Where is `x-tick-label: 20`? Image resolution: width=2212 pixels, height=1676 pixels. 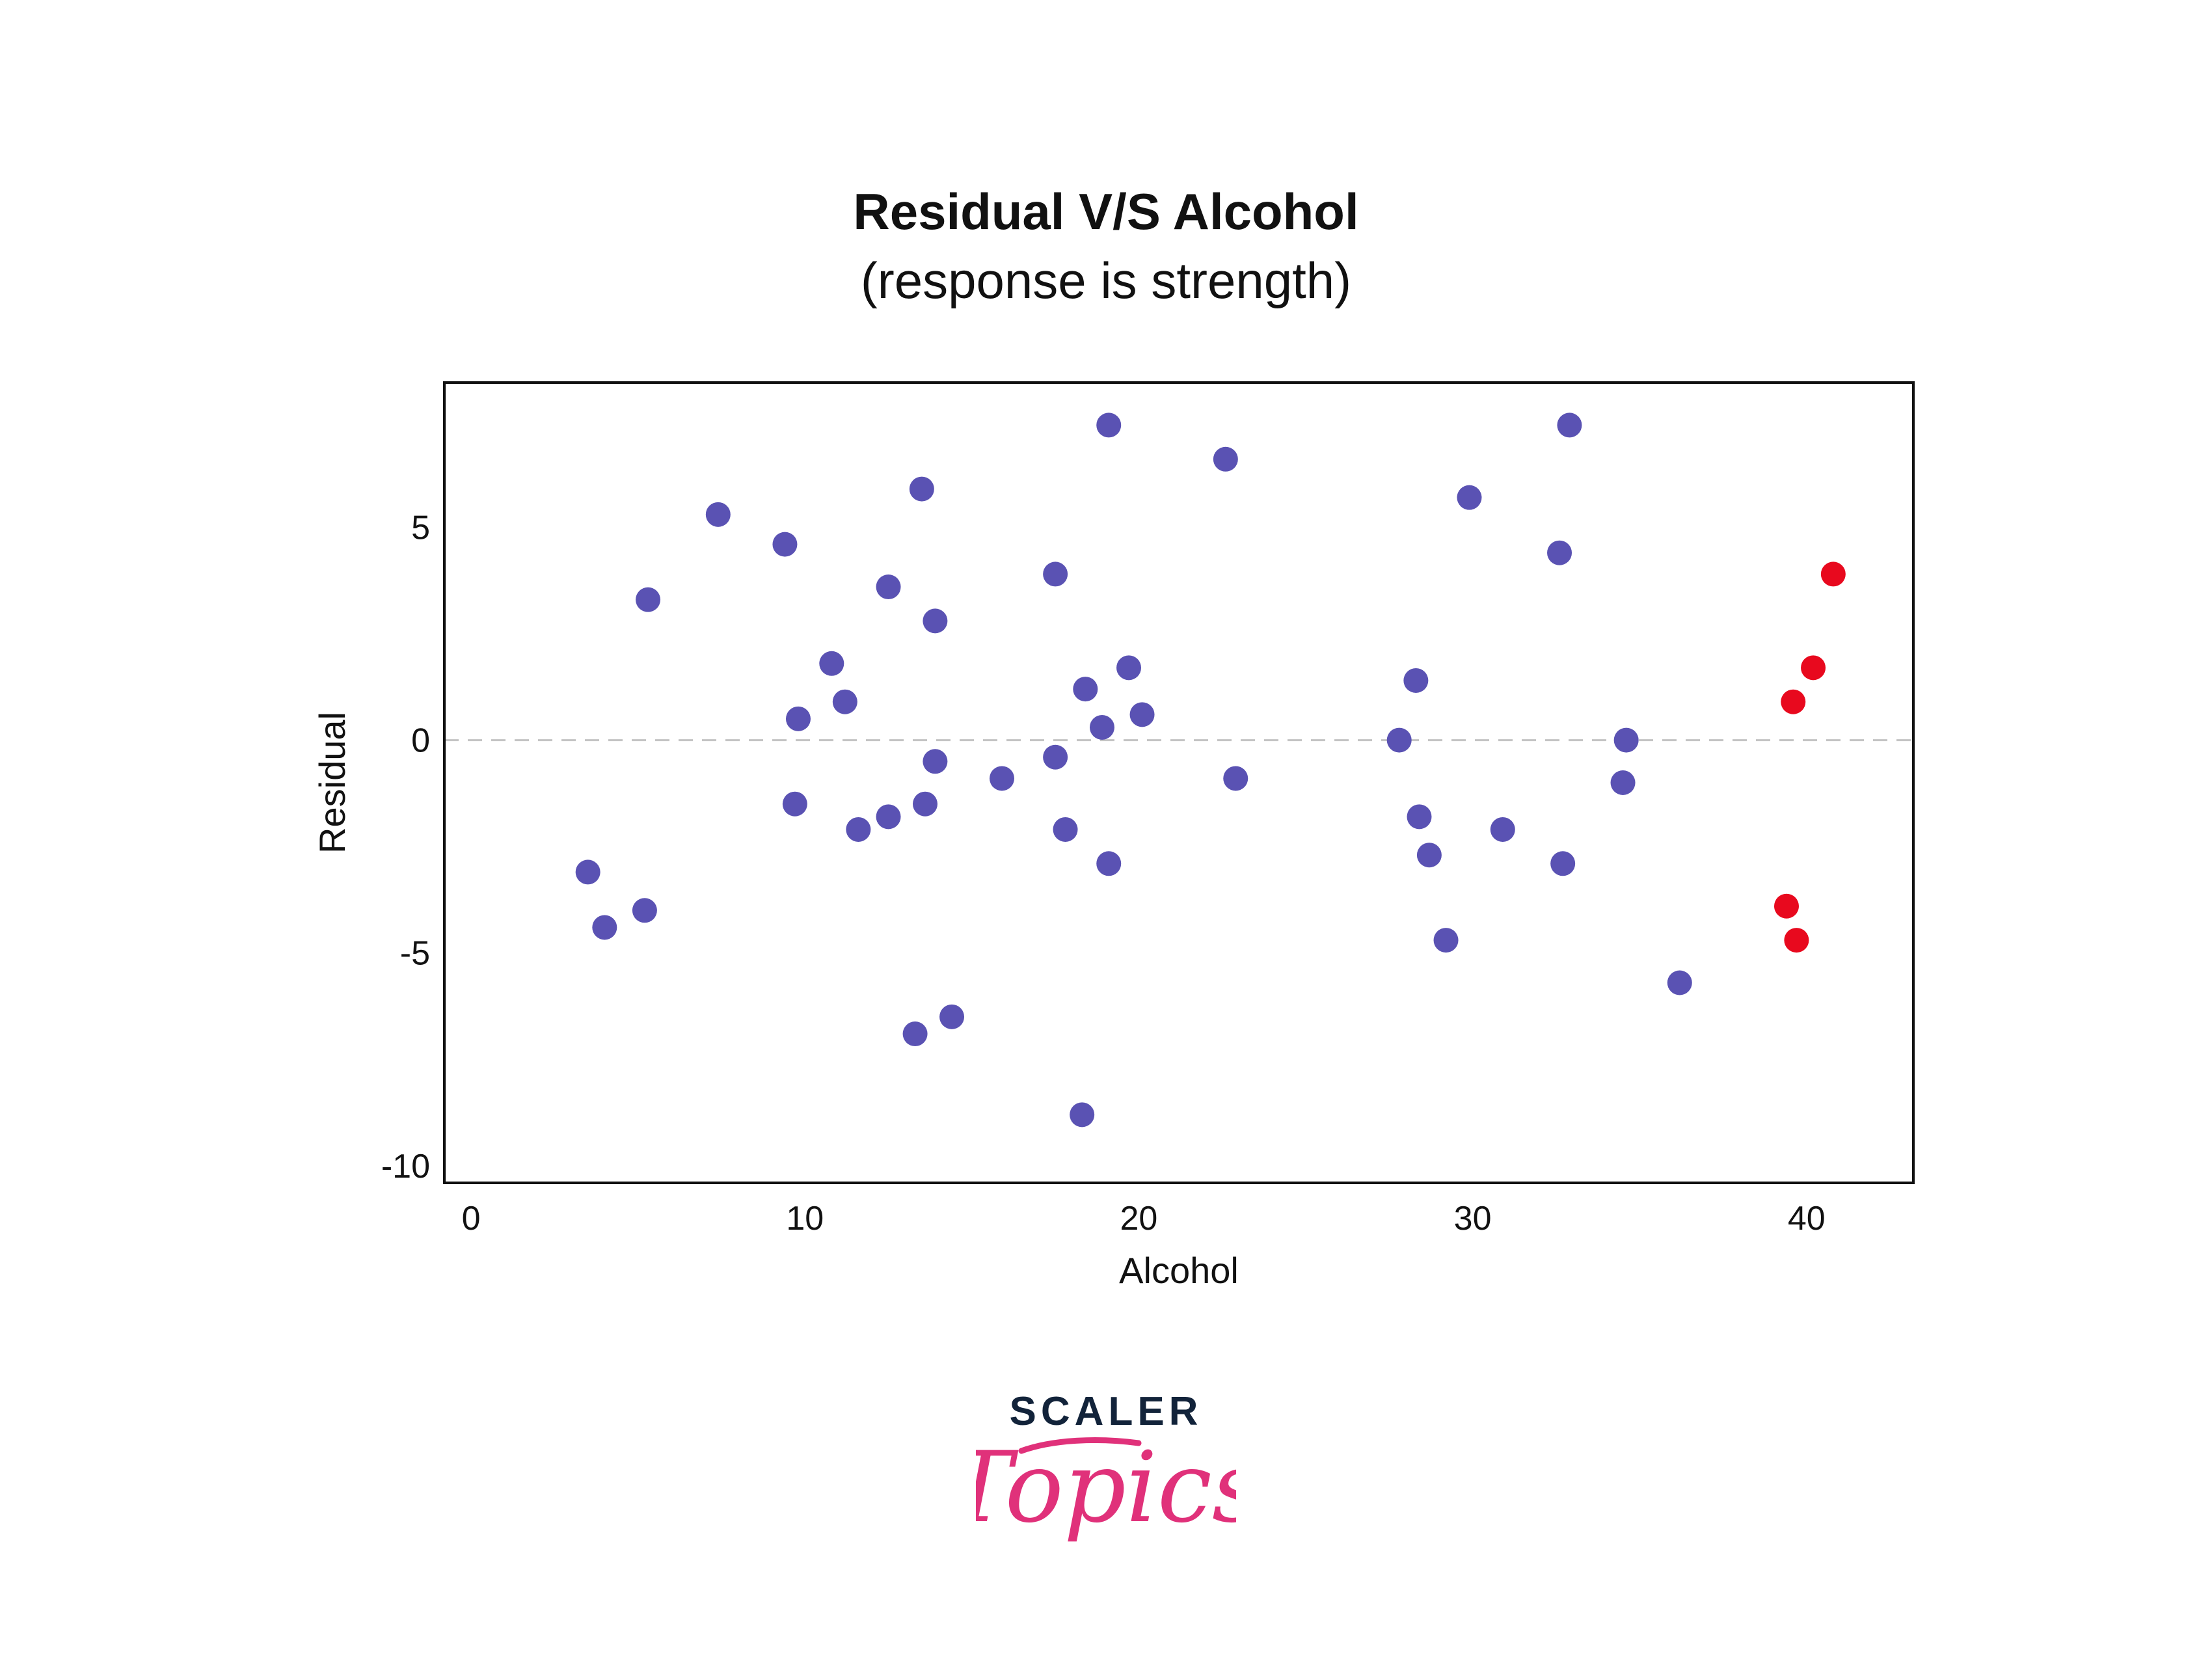
x-tick-label: 20 is located at coordinates (1139, 1218).